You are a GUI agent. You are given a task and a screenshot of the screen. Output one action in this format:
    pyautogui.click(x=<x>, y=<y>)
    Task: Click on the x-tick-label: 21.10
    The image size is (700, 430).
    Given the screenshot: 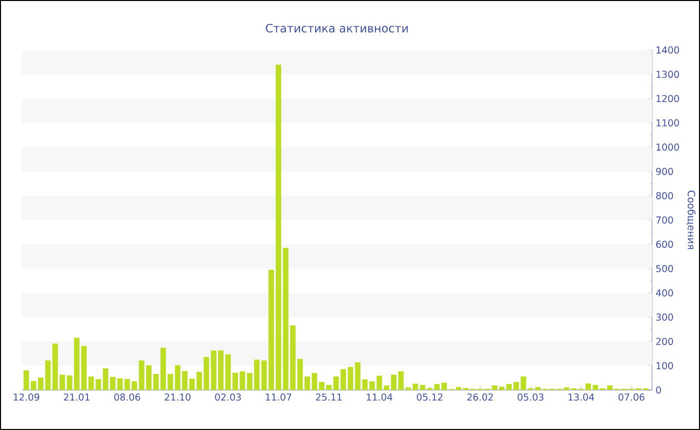 What is the action you would take?
    pyautogui.click(x=177, y=397)
    